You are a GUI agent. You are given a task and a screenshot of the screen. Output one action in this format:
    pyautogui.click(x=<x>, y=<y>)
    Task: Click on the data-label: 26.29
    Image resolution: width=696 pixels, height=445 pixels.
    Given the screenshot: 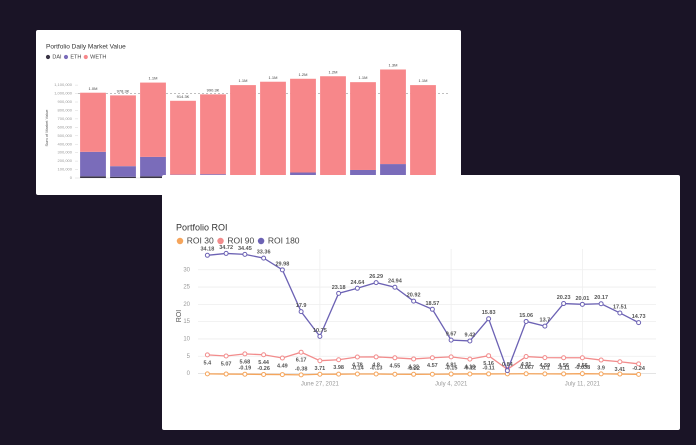 What is the action you would take?
    pyautogui.click(x=376, y=277)
    